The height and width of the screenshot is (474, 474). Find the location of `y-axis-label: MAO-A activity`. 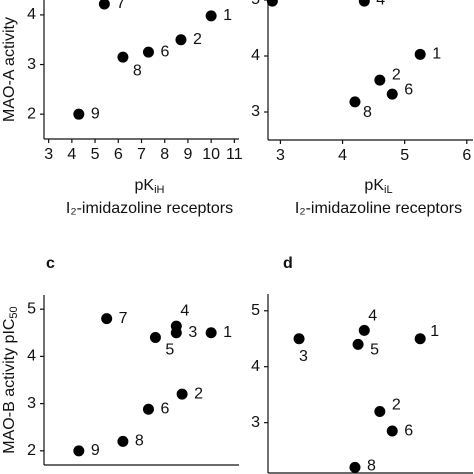

y-axis-label: MAO-A activity is located at coordinates (9, 69).